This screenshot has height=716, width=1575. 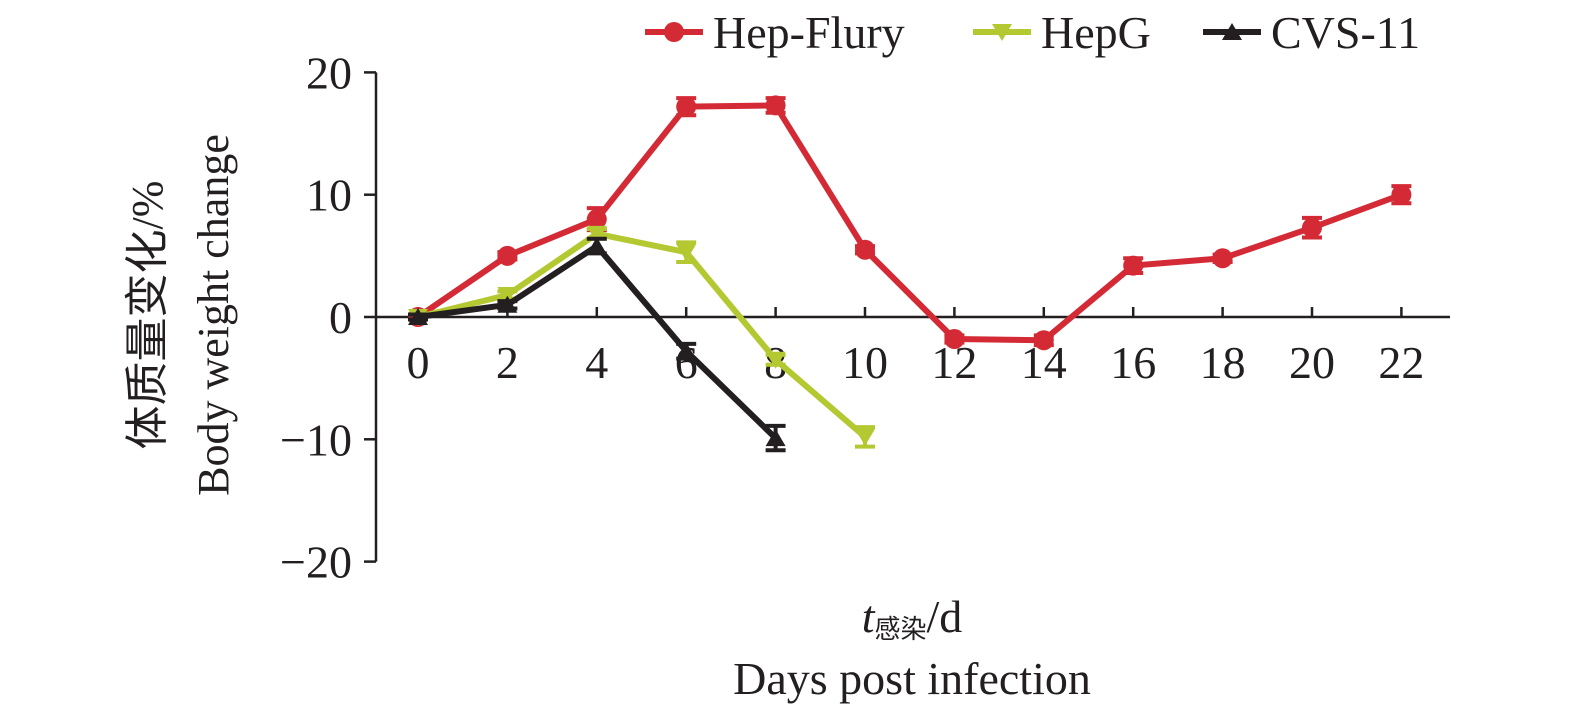 I want to click on y-tick-label: 10, so click(x=329, y=195).